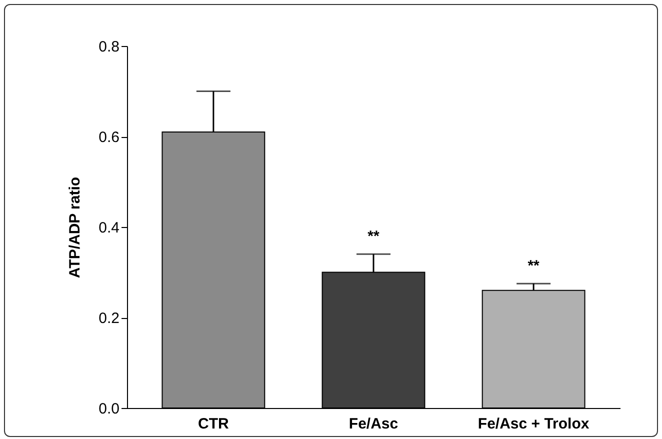  What do you see at coordinates (109, 47) in the screenshot?
I see `y-tick-label: 0.8` at bounding box center [109, 47].